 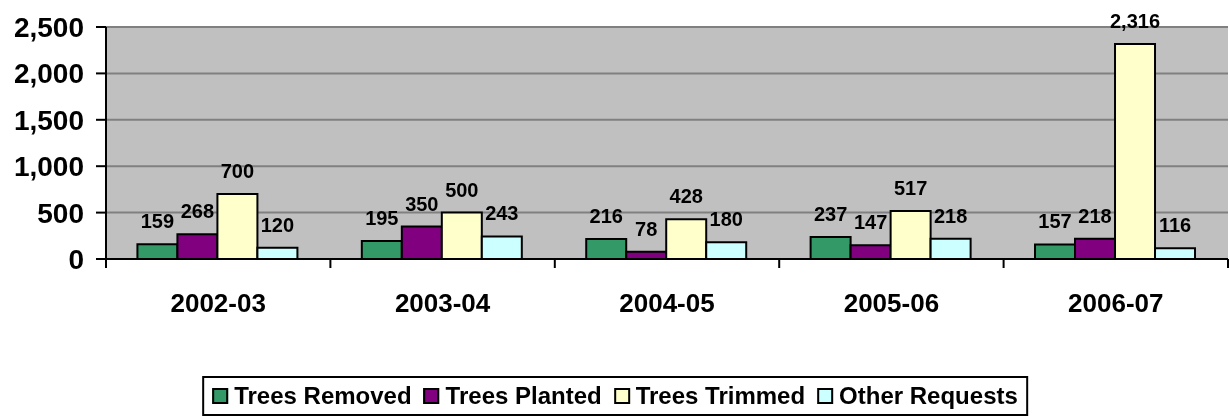 I want to click on data-label: 147, so click(x=870, y=222).